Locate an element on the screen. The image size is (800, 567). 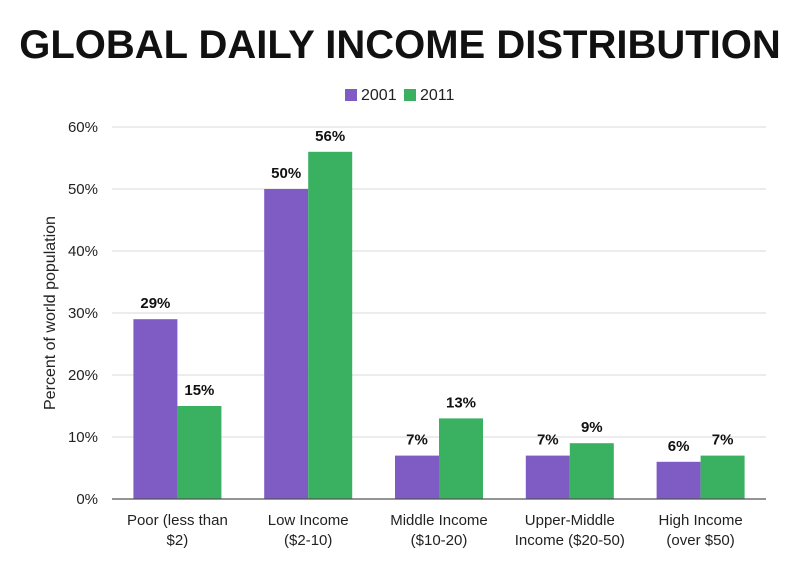
y-axis-ticks: 0% 10% 20% 30% 40% 50% 60% is located at coordinates (83, 313).